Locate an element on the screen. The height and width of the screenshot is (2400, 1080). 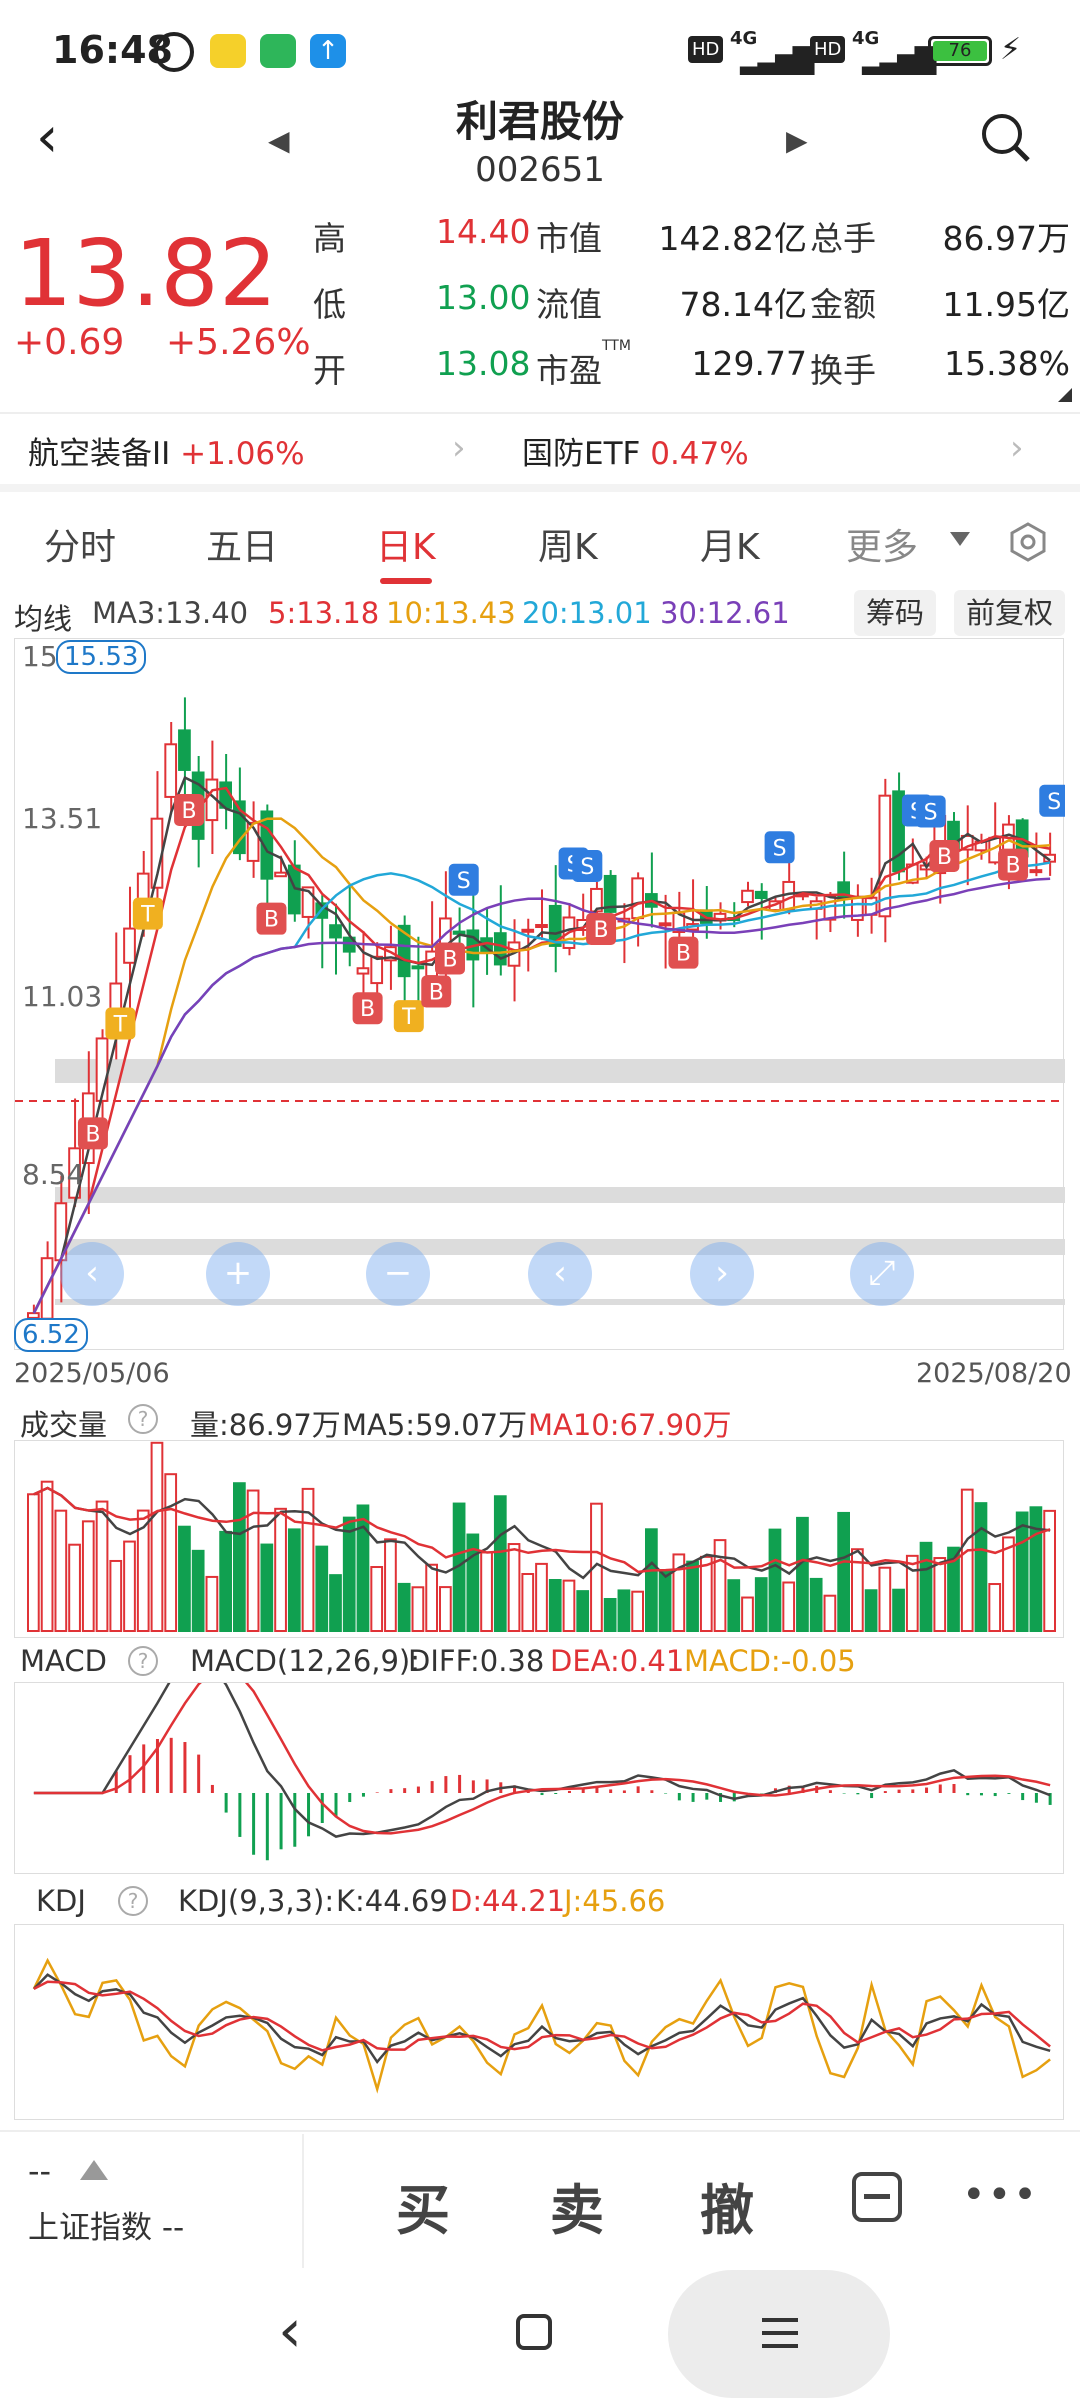
resistance-band is located at coordinates (560, 1247).